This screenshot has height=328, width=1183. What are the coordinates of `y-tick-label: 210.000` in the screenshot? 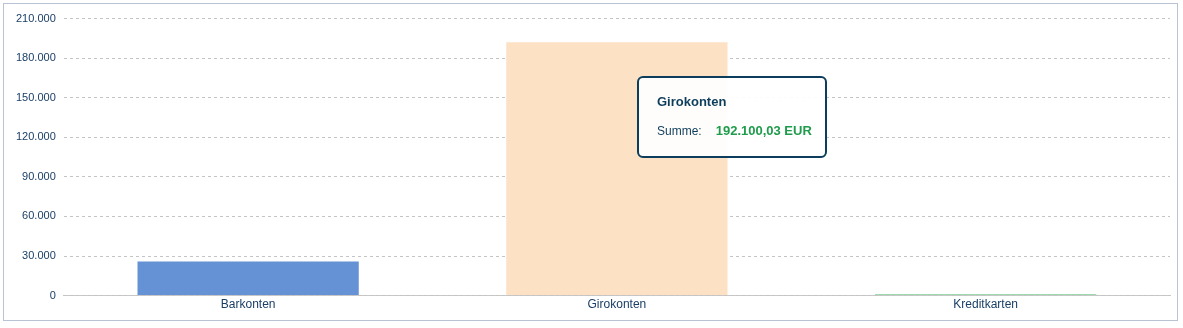 It's located at (36, 17).